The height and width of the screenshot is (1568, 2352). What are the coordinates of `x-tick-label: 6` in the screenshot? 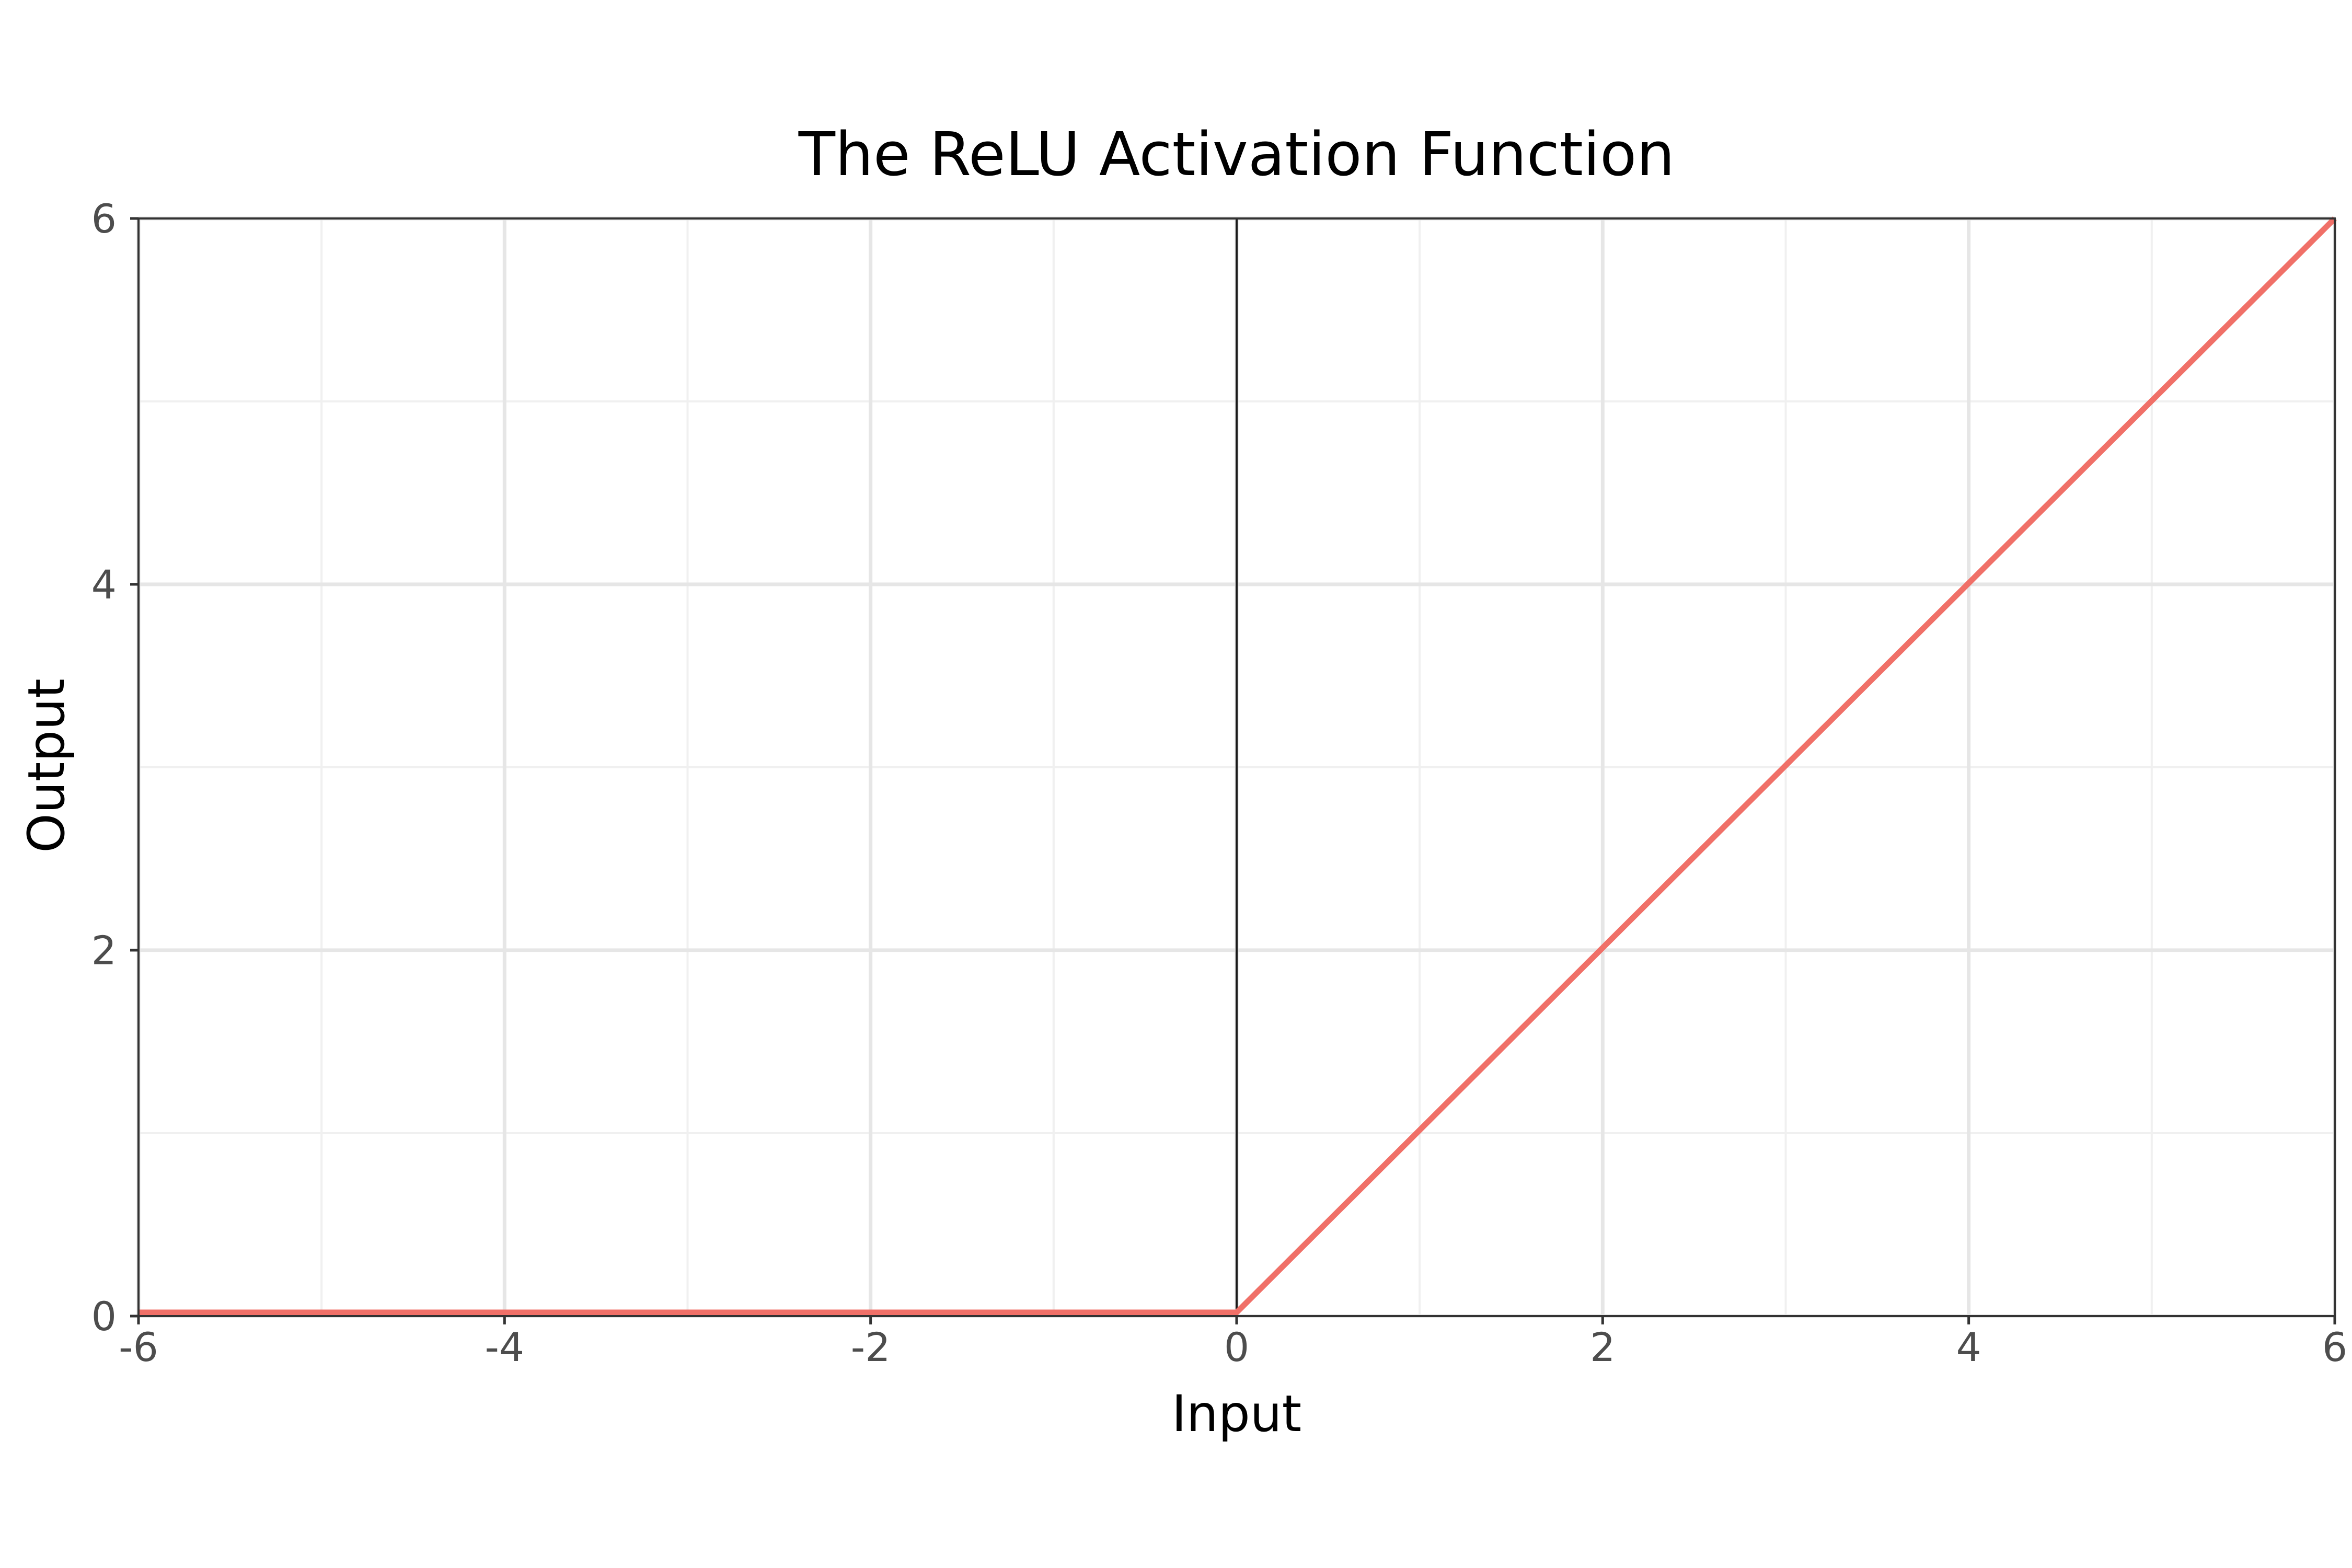 It's located at (2334, 1347).